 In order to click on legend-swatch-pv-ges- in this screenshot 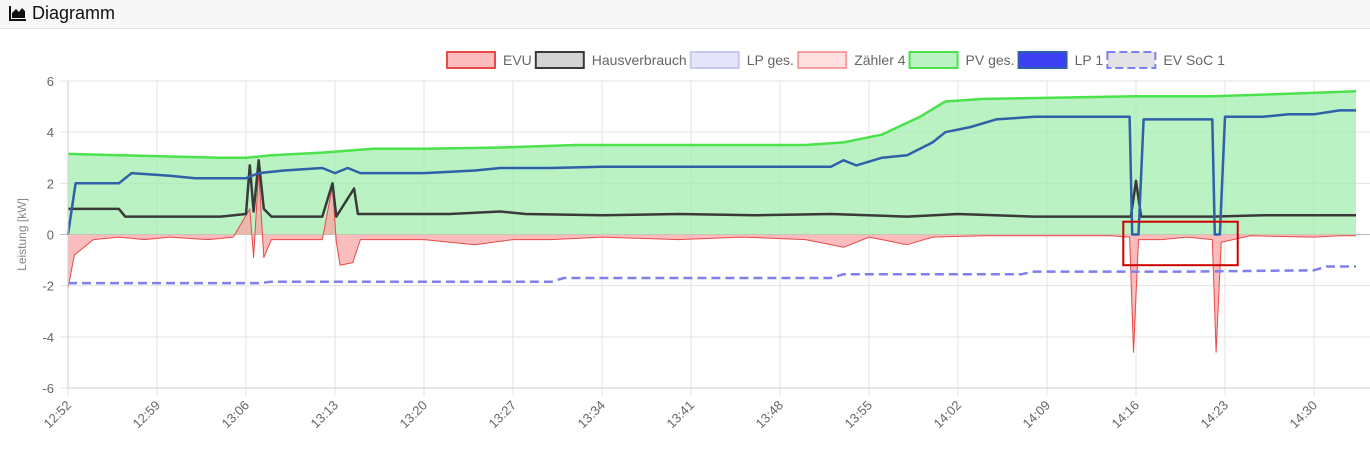, I will do `click(933, 60)`.